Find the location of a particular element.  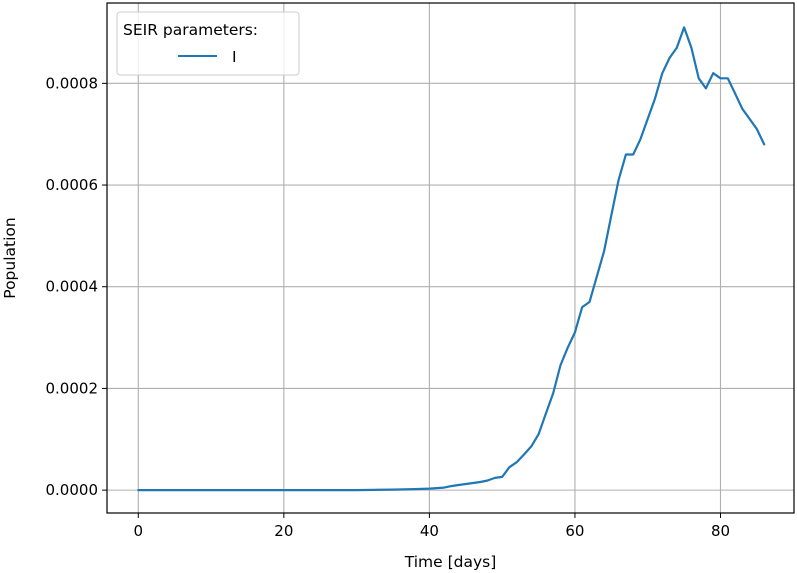

y-tick-label: 0.0006 is located at coordinates (72, 185).